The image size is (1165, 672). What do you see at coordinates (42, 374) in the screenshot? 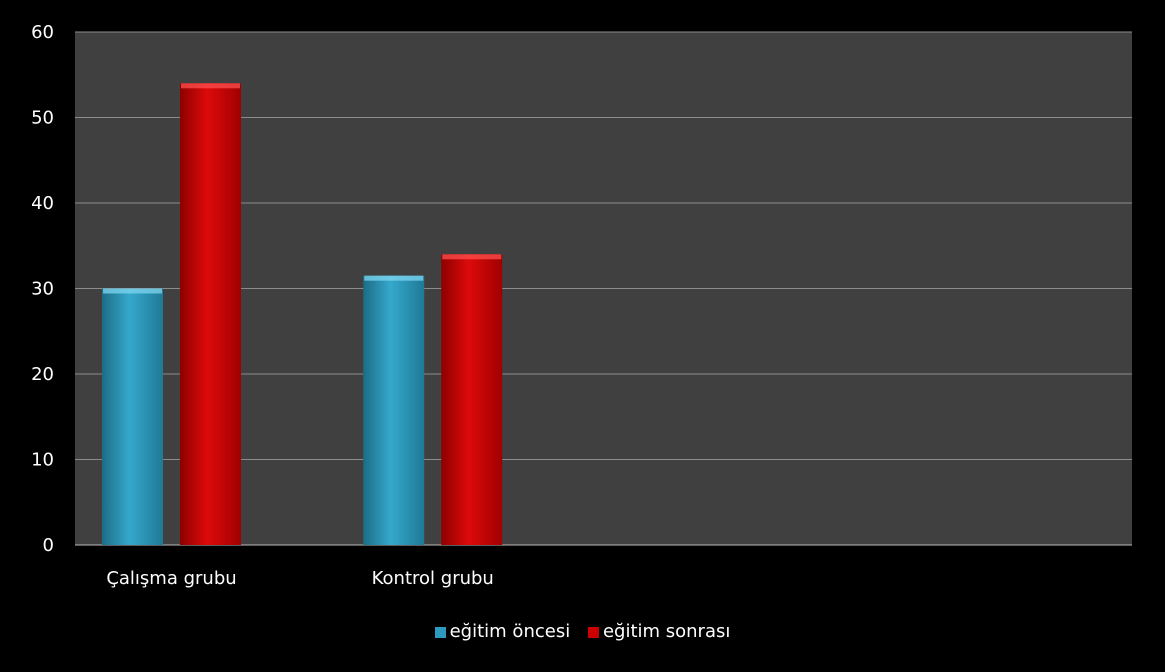
I see `y-tick-label-20: 20` at bounding box center [42, 374].